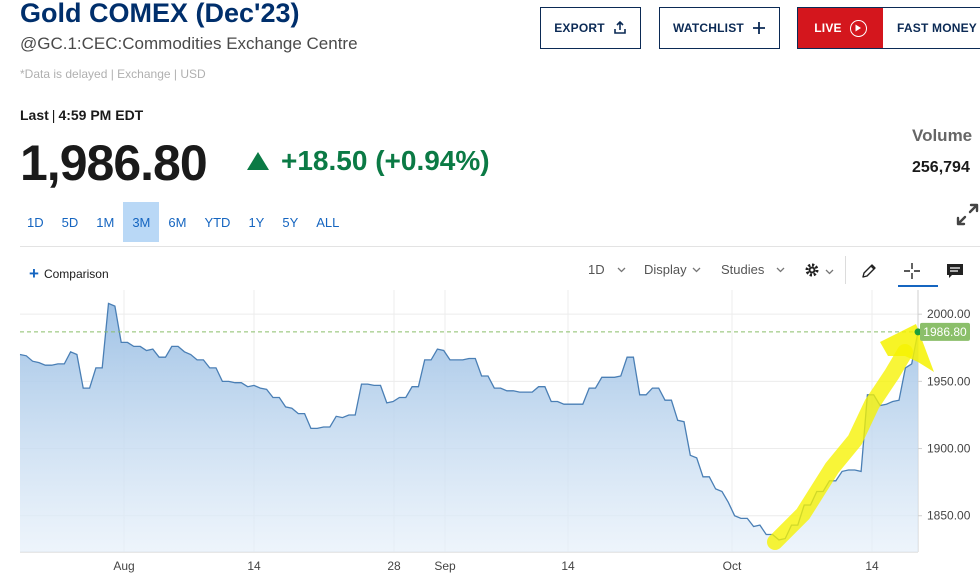 This screenshot has width=980, height=578. Describe the element at coordinates (949, 516) in the screenshot. I see `y-tick-label: 1850.00` at that location.